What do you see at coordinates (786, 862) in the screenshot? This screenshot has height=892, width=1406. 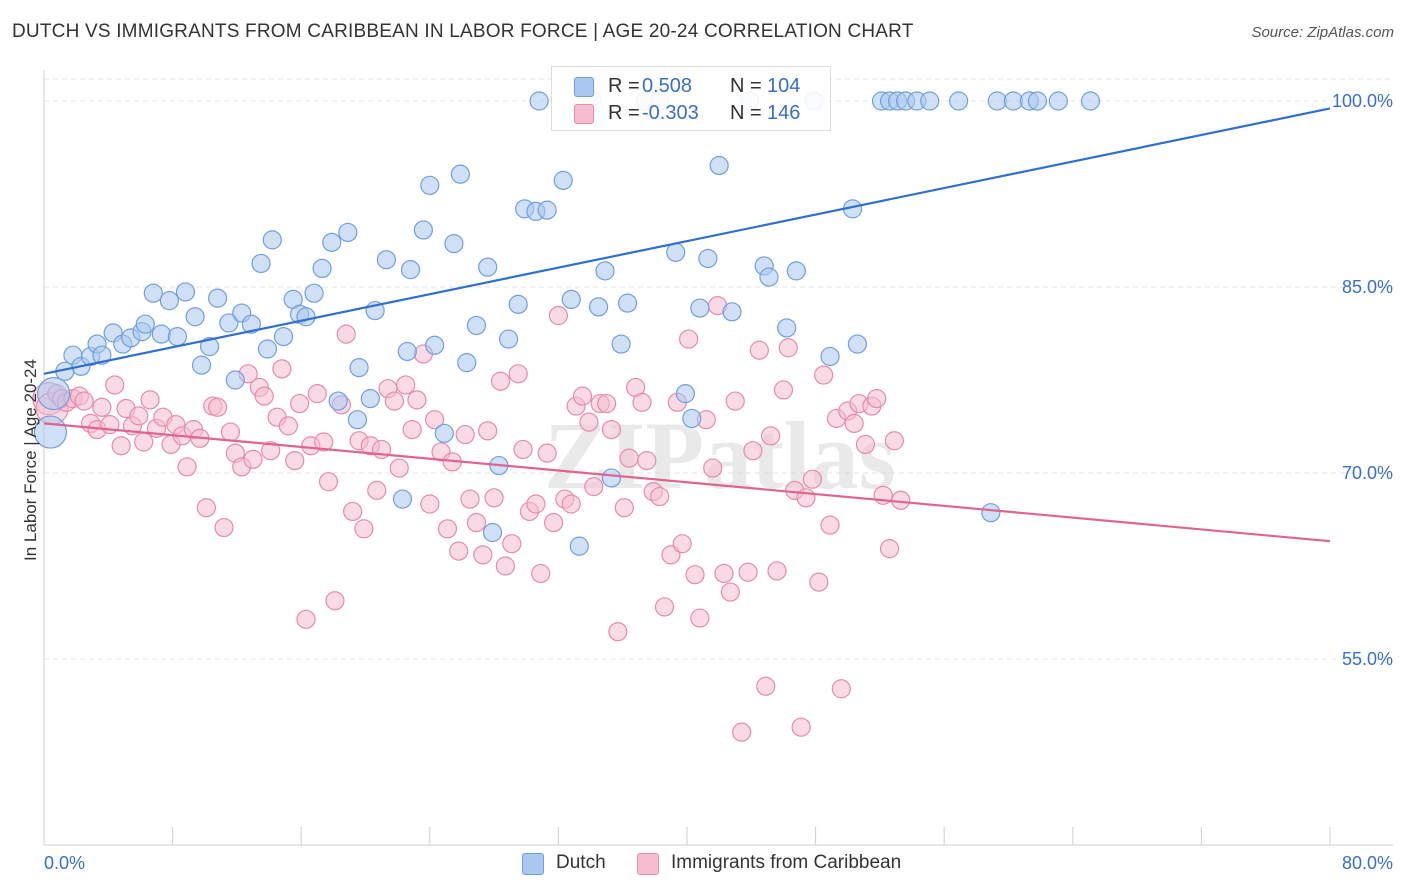 I see `caribbean-legend-label: Immigrants from Caribbean` at bounding box center [786, 862].